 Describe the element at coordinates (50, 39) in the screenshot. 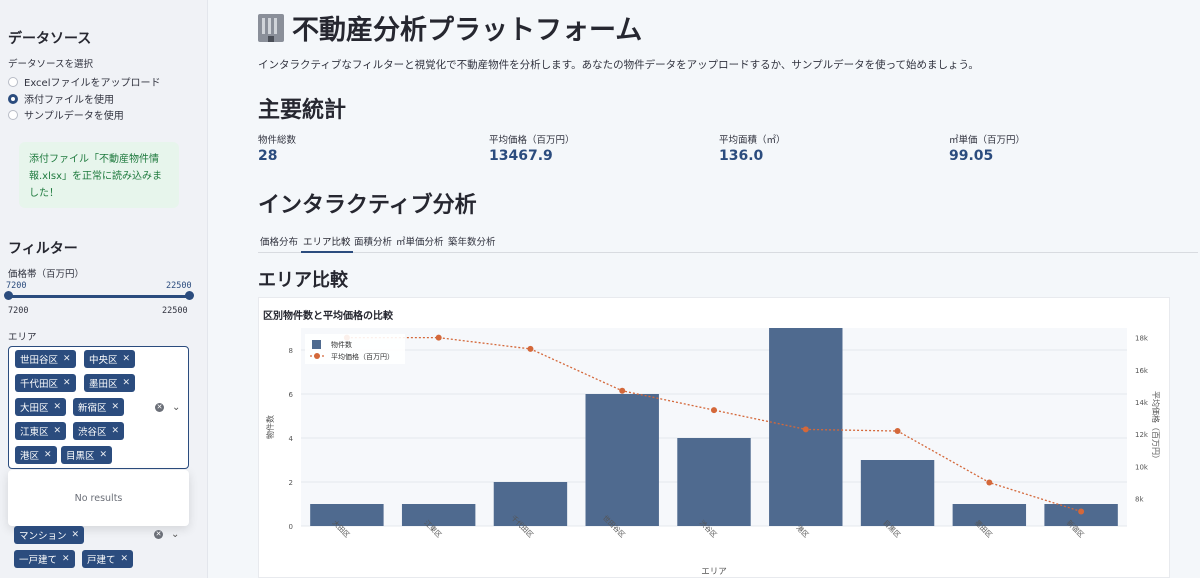

I see `data-source-heading: データソース` at that location.